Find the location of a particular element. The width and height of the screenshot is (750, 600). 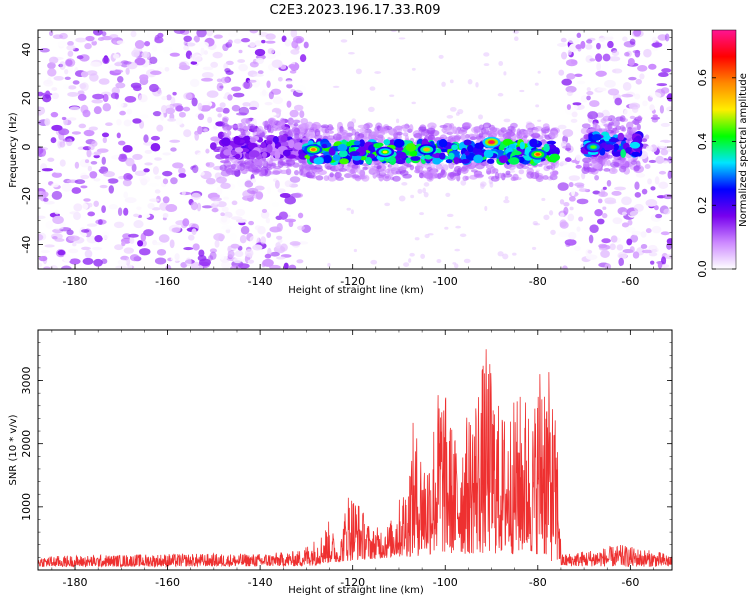

y-tick-label: -20 is located at coordinates (26, 196).